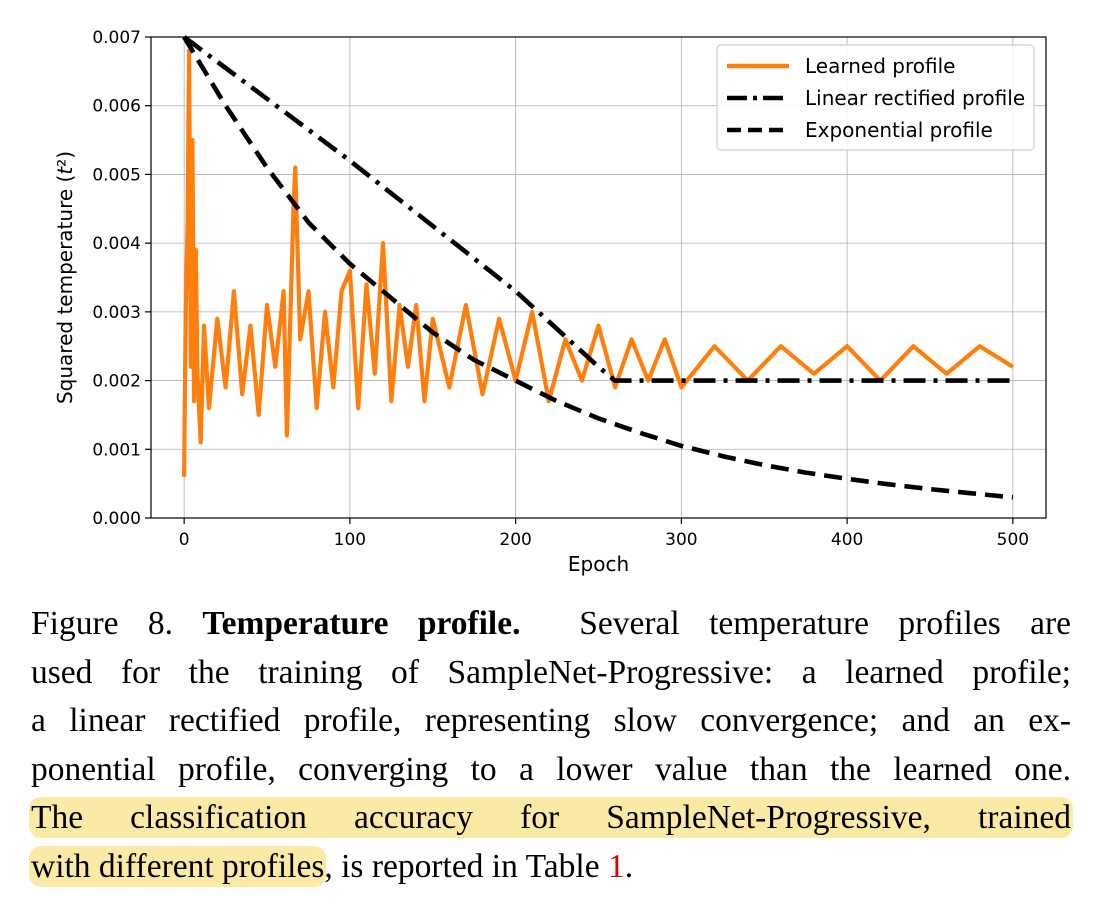 This screenshot has height=916, width=1100. I want to click on y-tick-label: 0.000, so click(116, 519).